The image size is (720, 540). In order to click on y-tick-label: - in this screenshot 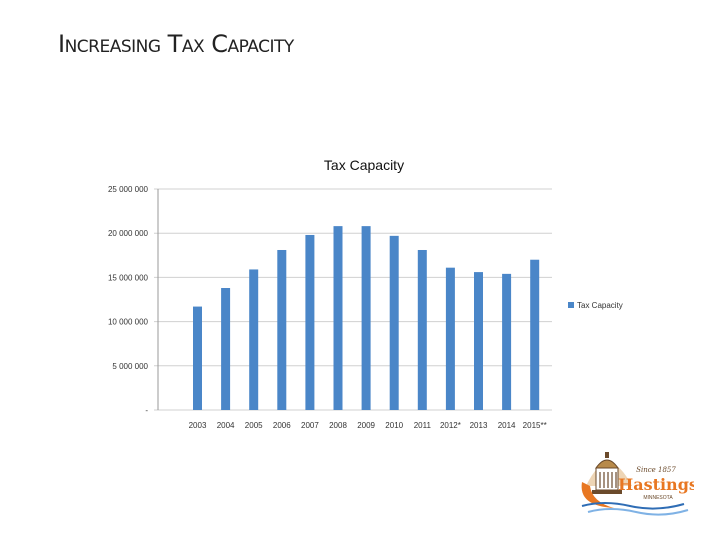, I will do `click(146, 410)`.